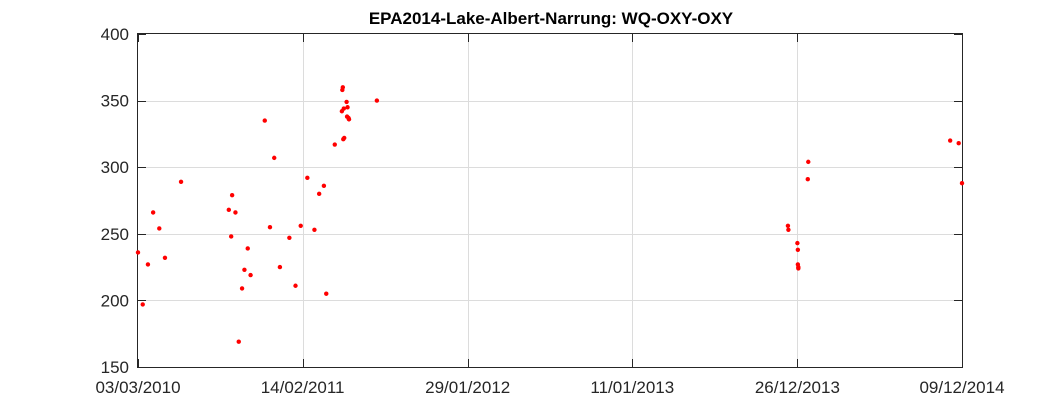  What do you see at coordinates (115, 367) in the screenshot?
I see `y-tick-label: 150` at bounding box center [115, 367].